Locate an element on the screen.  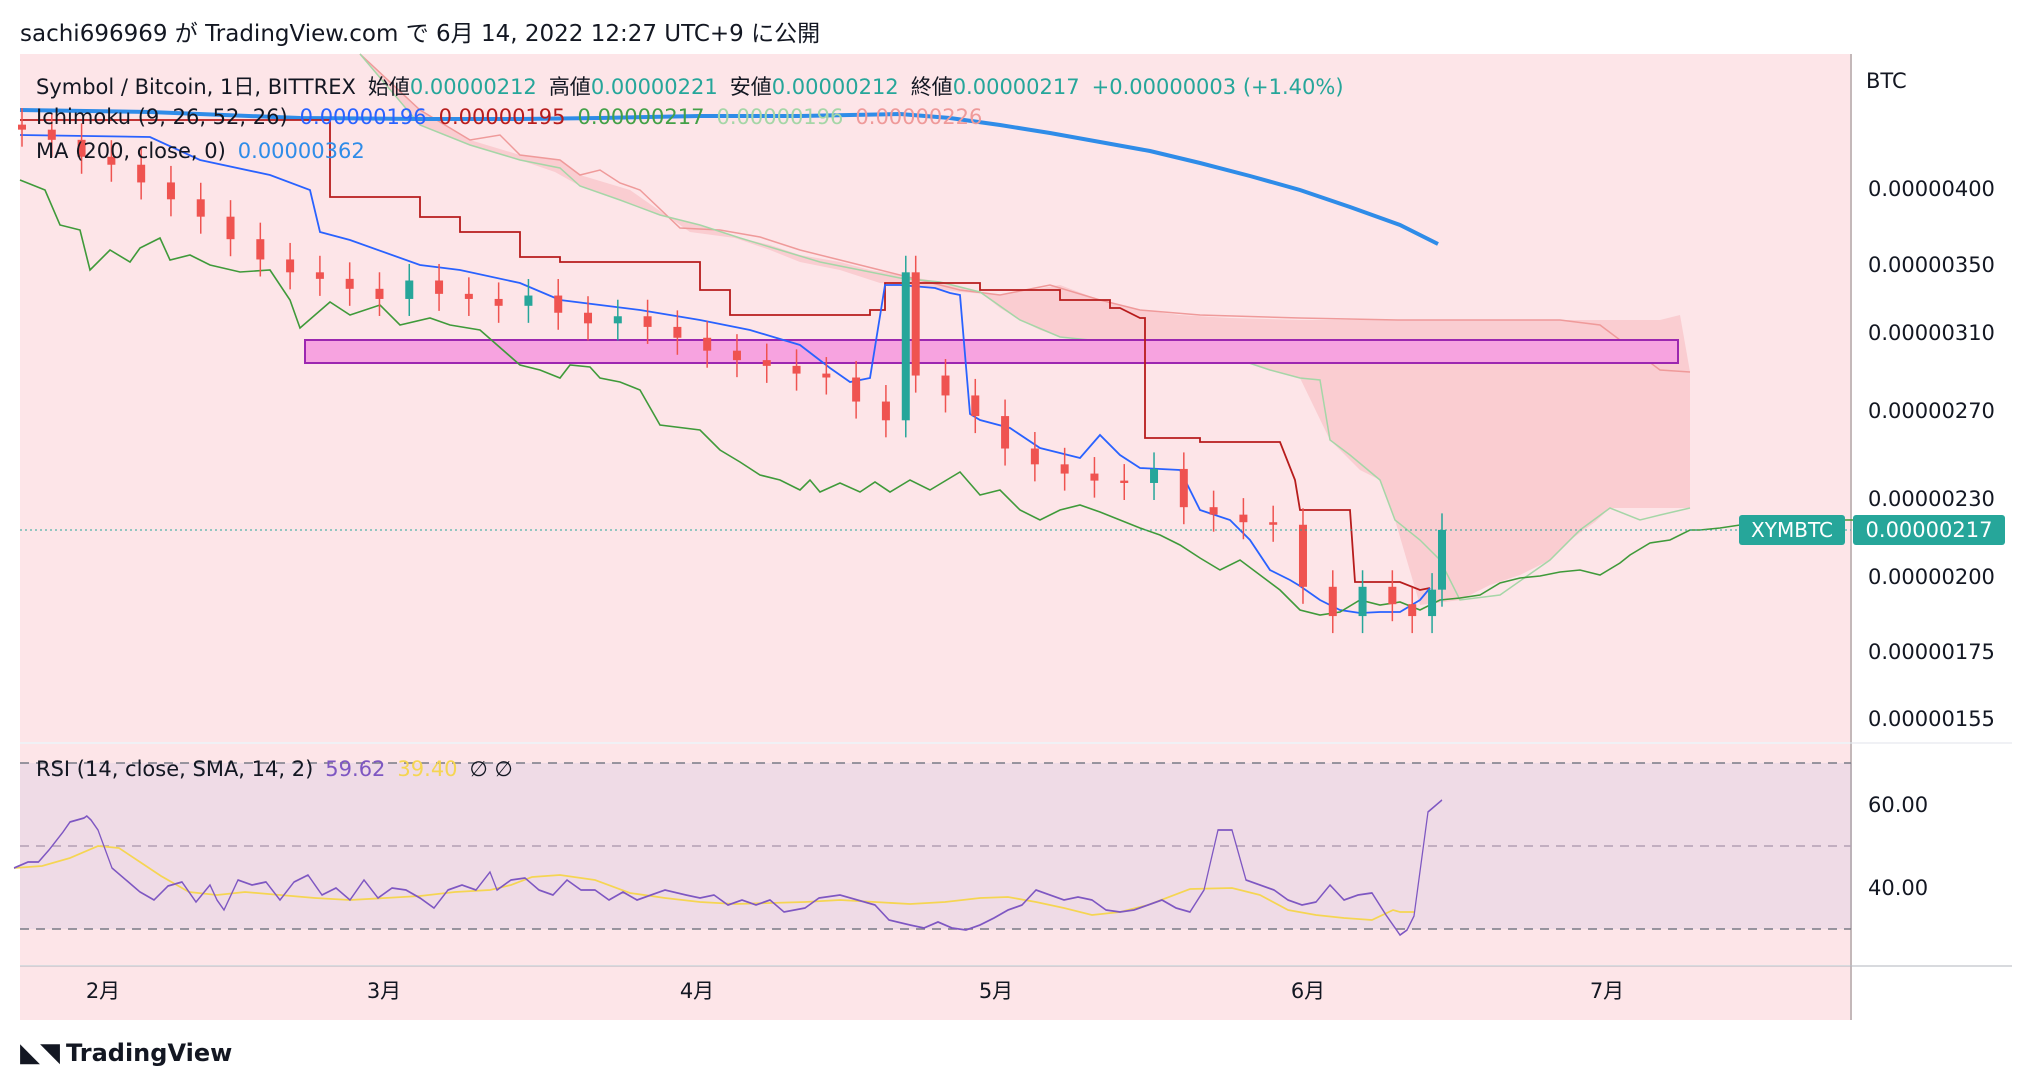
time-tick-jul: 7月 is located at coordinates (1607, 991).